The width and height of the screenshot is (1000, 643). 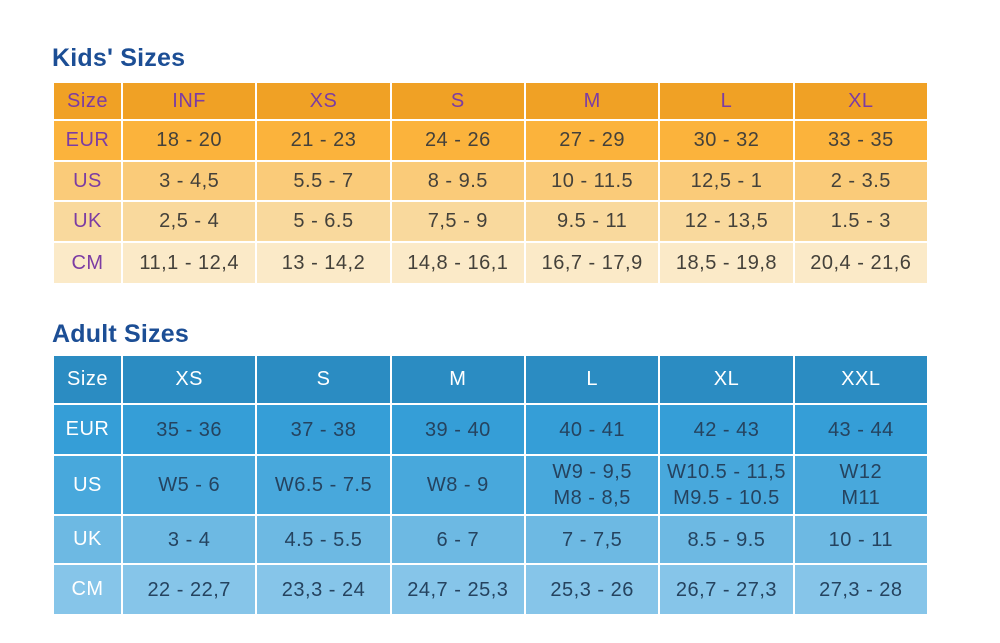 I want to click on kids-cell-us-l: 12,5 - 1, so click(x=726, y=181).